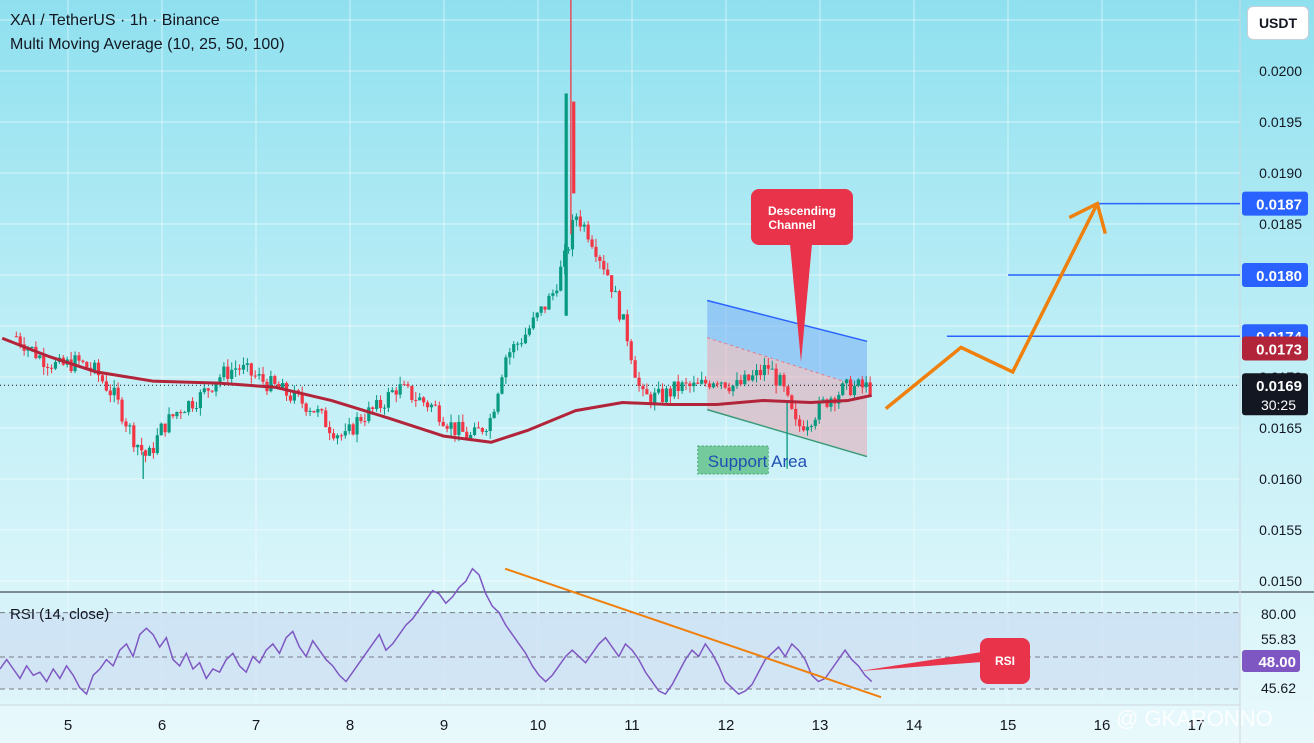  I want to click on channel-callout-box, so click(802, 217).